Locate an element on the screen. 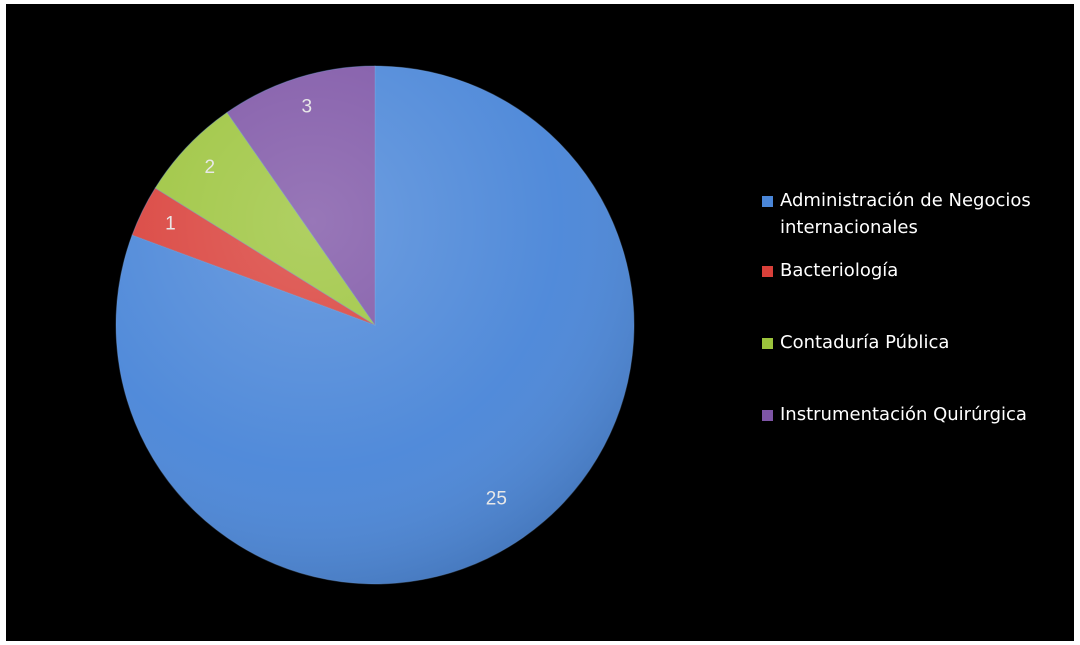  data-label-administracion: 25 is located at coordinates (496, 498).